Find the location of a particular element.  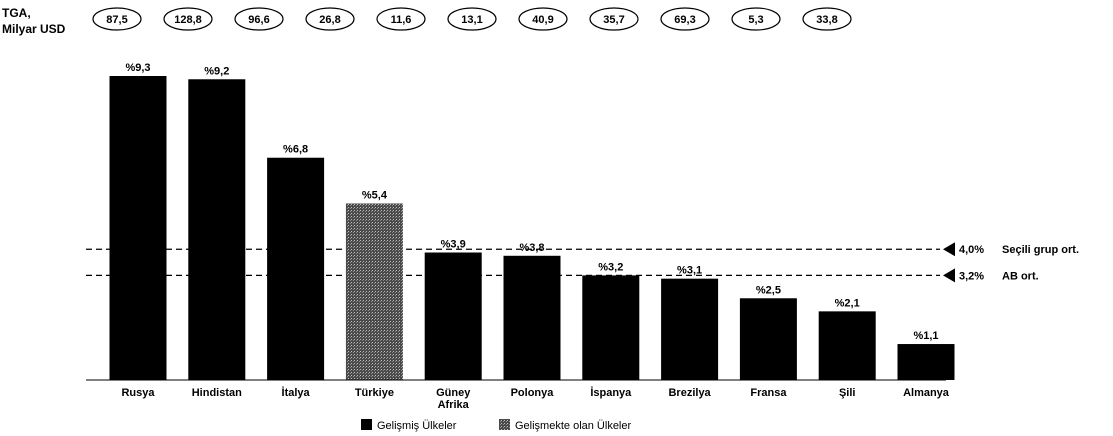

category-label: İspanya is located at coordinates (611, 392).